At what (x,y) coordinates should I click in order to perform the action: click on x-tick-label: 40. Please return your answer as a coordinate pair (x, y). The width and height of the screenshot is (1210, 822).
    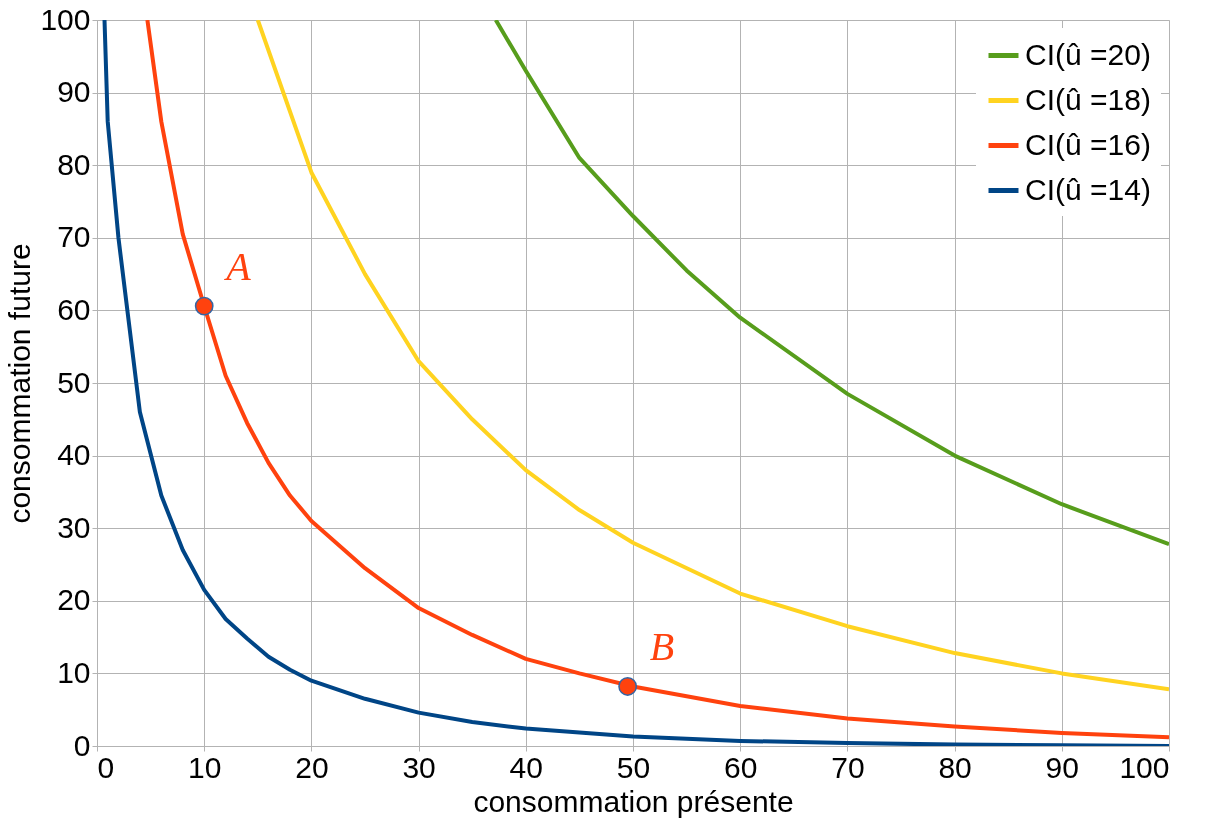
    Looking at the image, I should click on (526, 767).